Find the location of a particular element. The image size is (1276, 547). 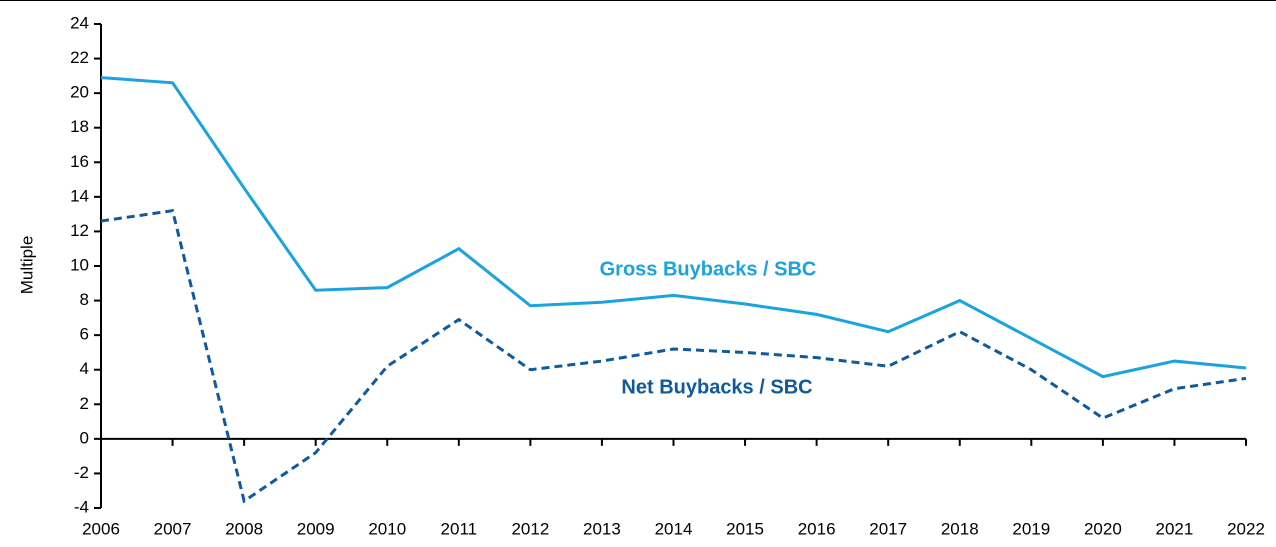

x-tick-label: 2014 is located at coordinates (674, 528).